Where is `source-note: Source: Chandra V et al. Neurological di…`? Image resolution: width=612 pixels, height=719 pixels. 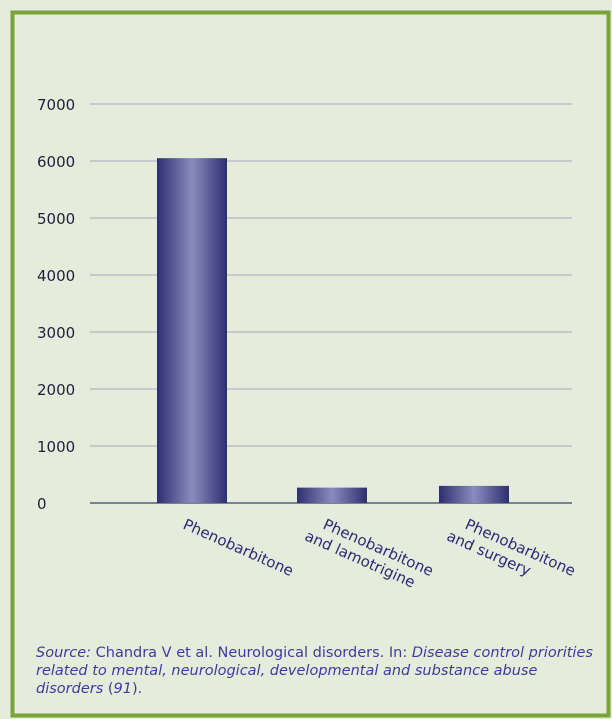
source-note: Source: Chandra V et al. Neurological di… is located at coordinates (316, 671).